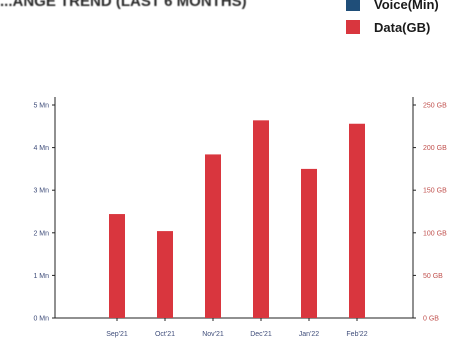  I want to click on x-tick-label: Feb'22, so click(356, 334).